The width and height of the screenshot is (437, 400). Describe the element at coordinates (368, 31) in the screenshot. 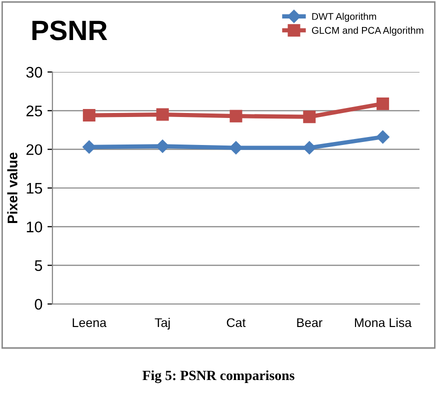

I see `legend-label: GLCM and PCA Algorithm` at that location.